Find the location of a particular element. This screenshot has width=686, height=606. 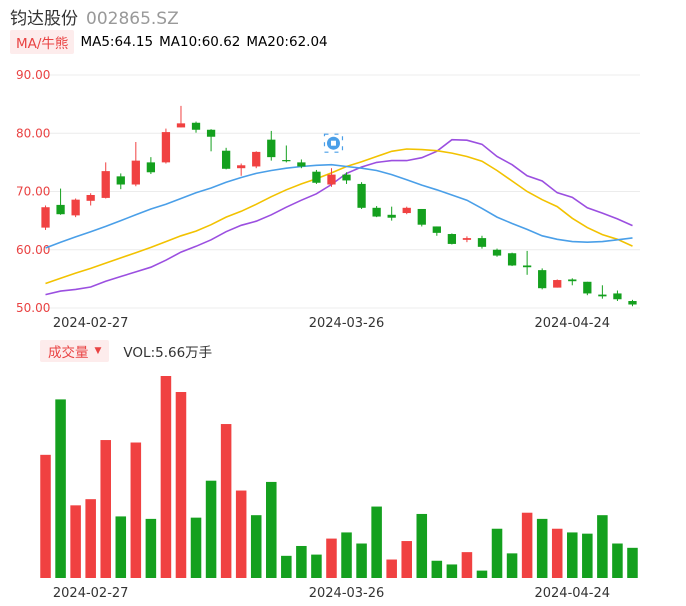

marker-frame is located at coordinates (333, 143).